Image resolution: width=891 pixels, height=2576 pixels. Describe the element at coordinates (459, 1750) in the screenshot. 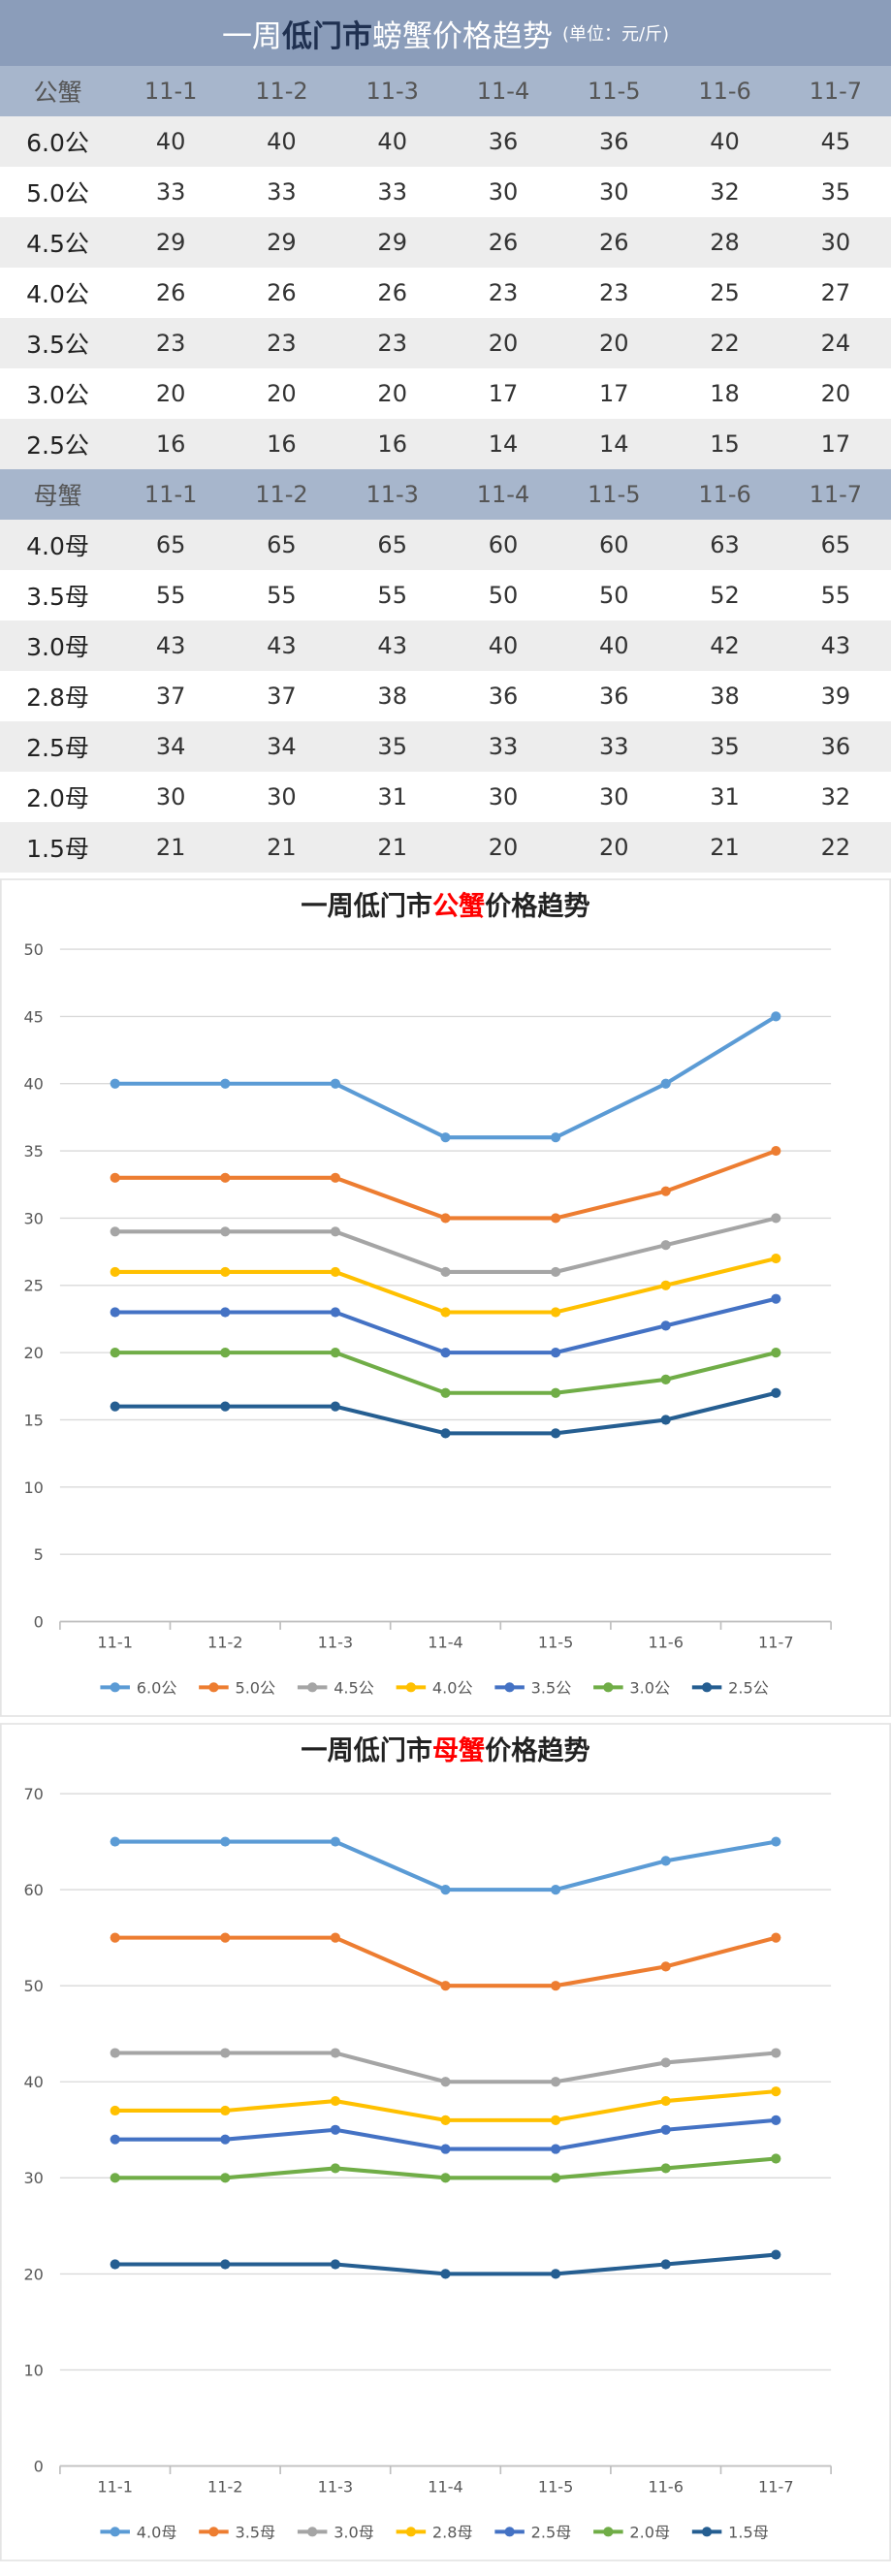

I see `title-part: 母蟹` at that location.